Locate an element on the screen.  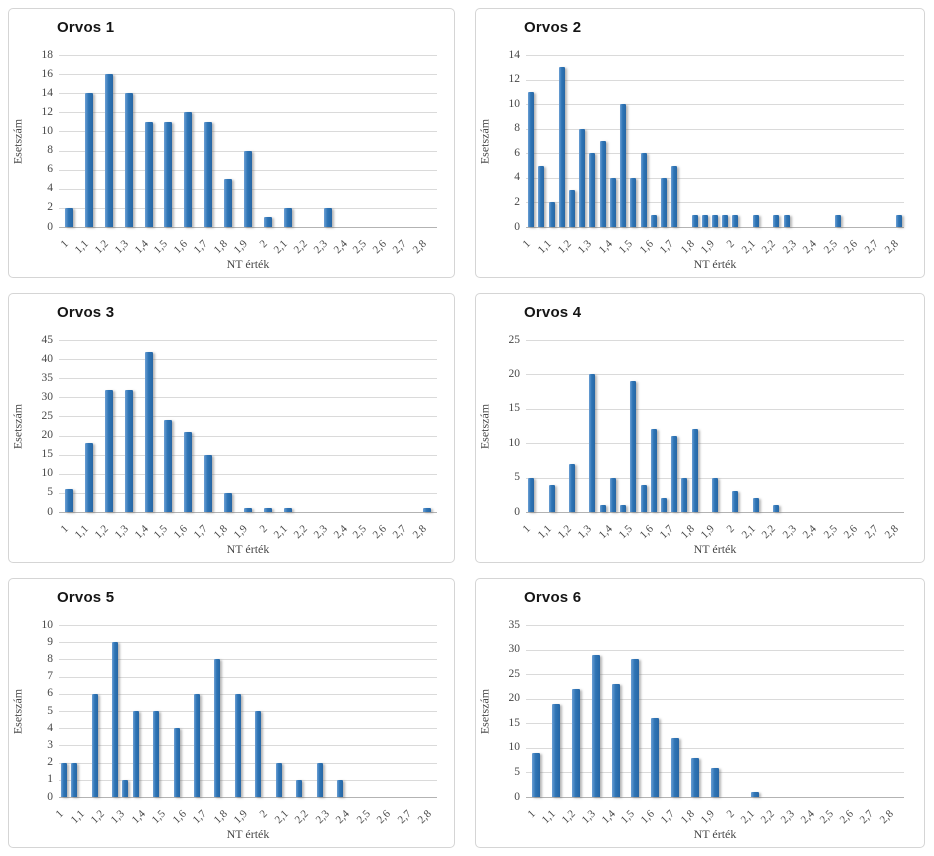
y-tick-label: 30 is located at coordinates (47, 396).